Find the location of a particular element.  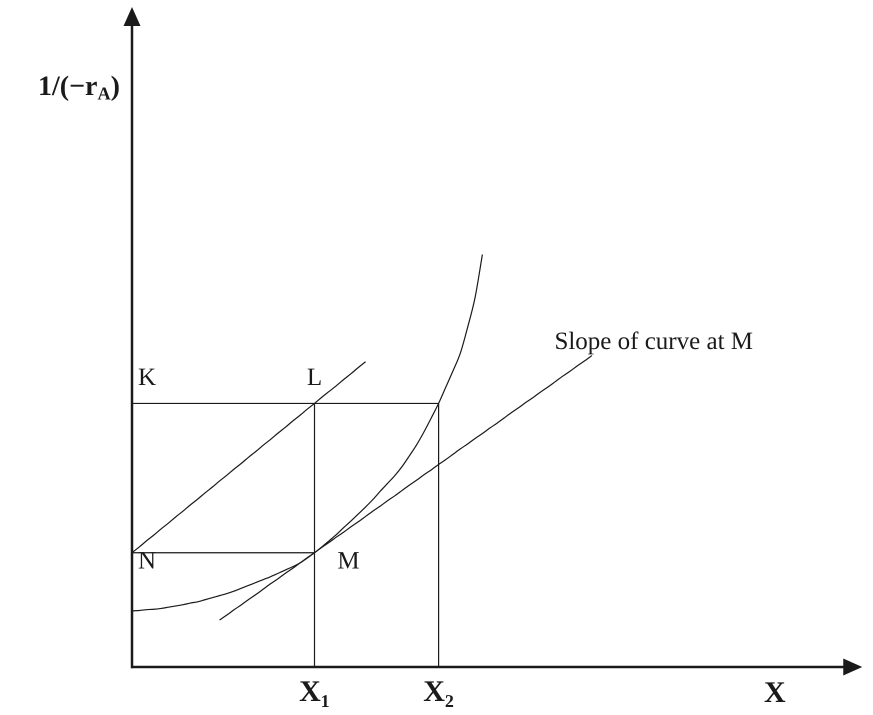

text: 1/(−r$_{A}$) is located at coordinates (79, 87).